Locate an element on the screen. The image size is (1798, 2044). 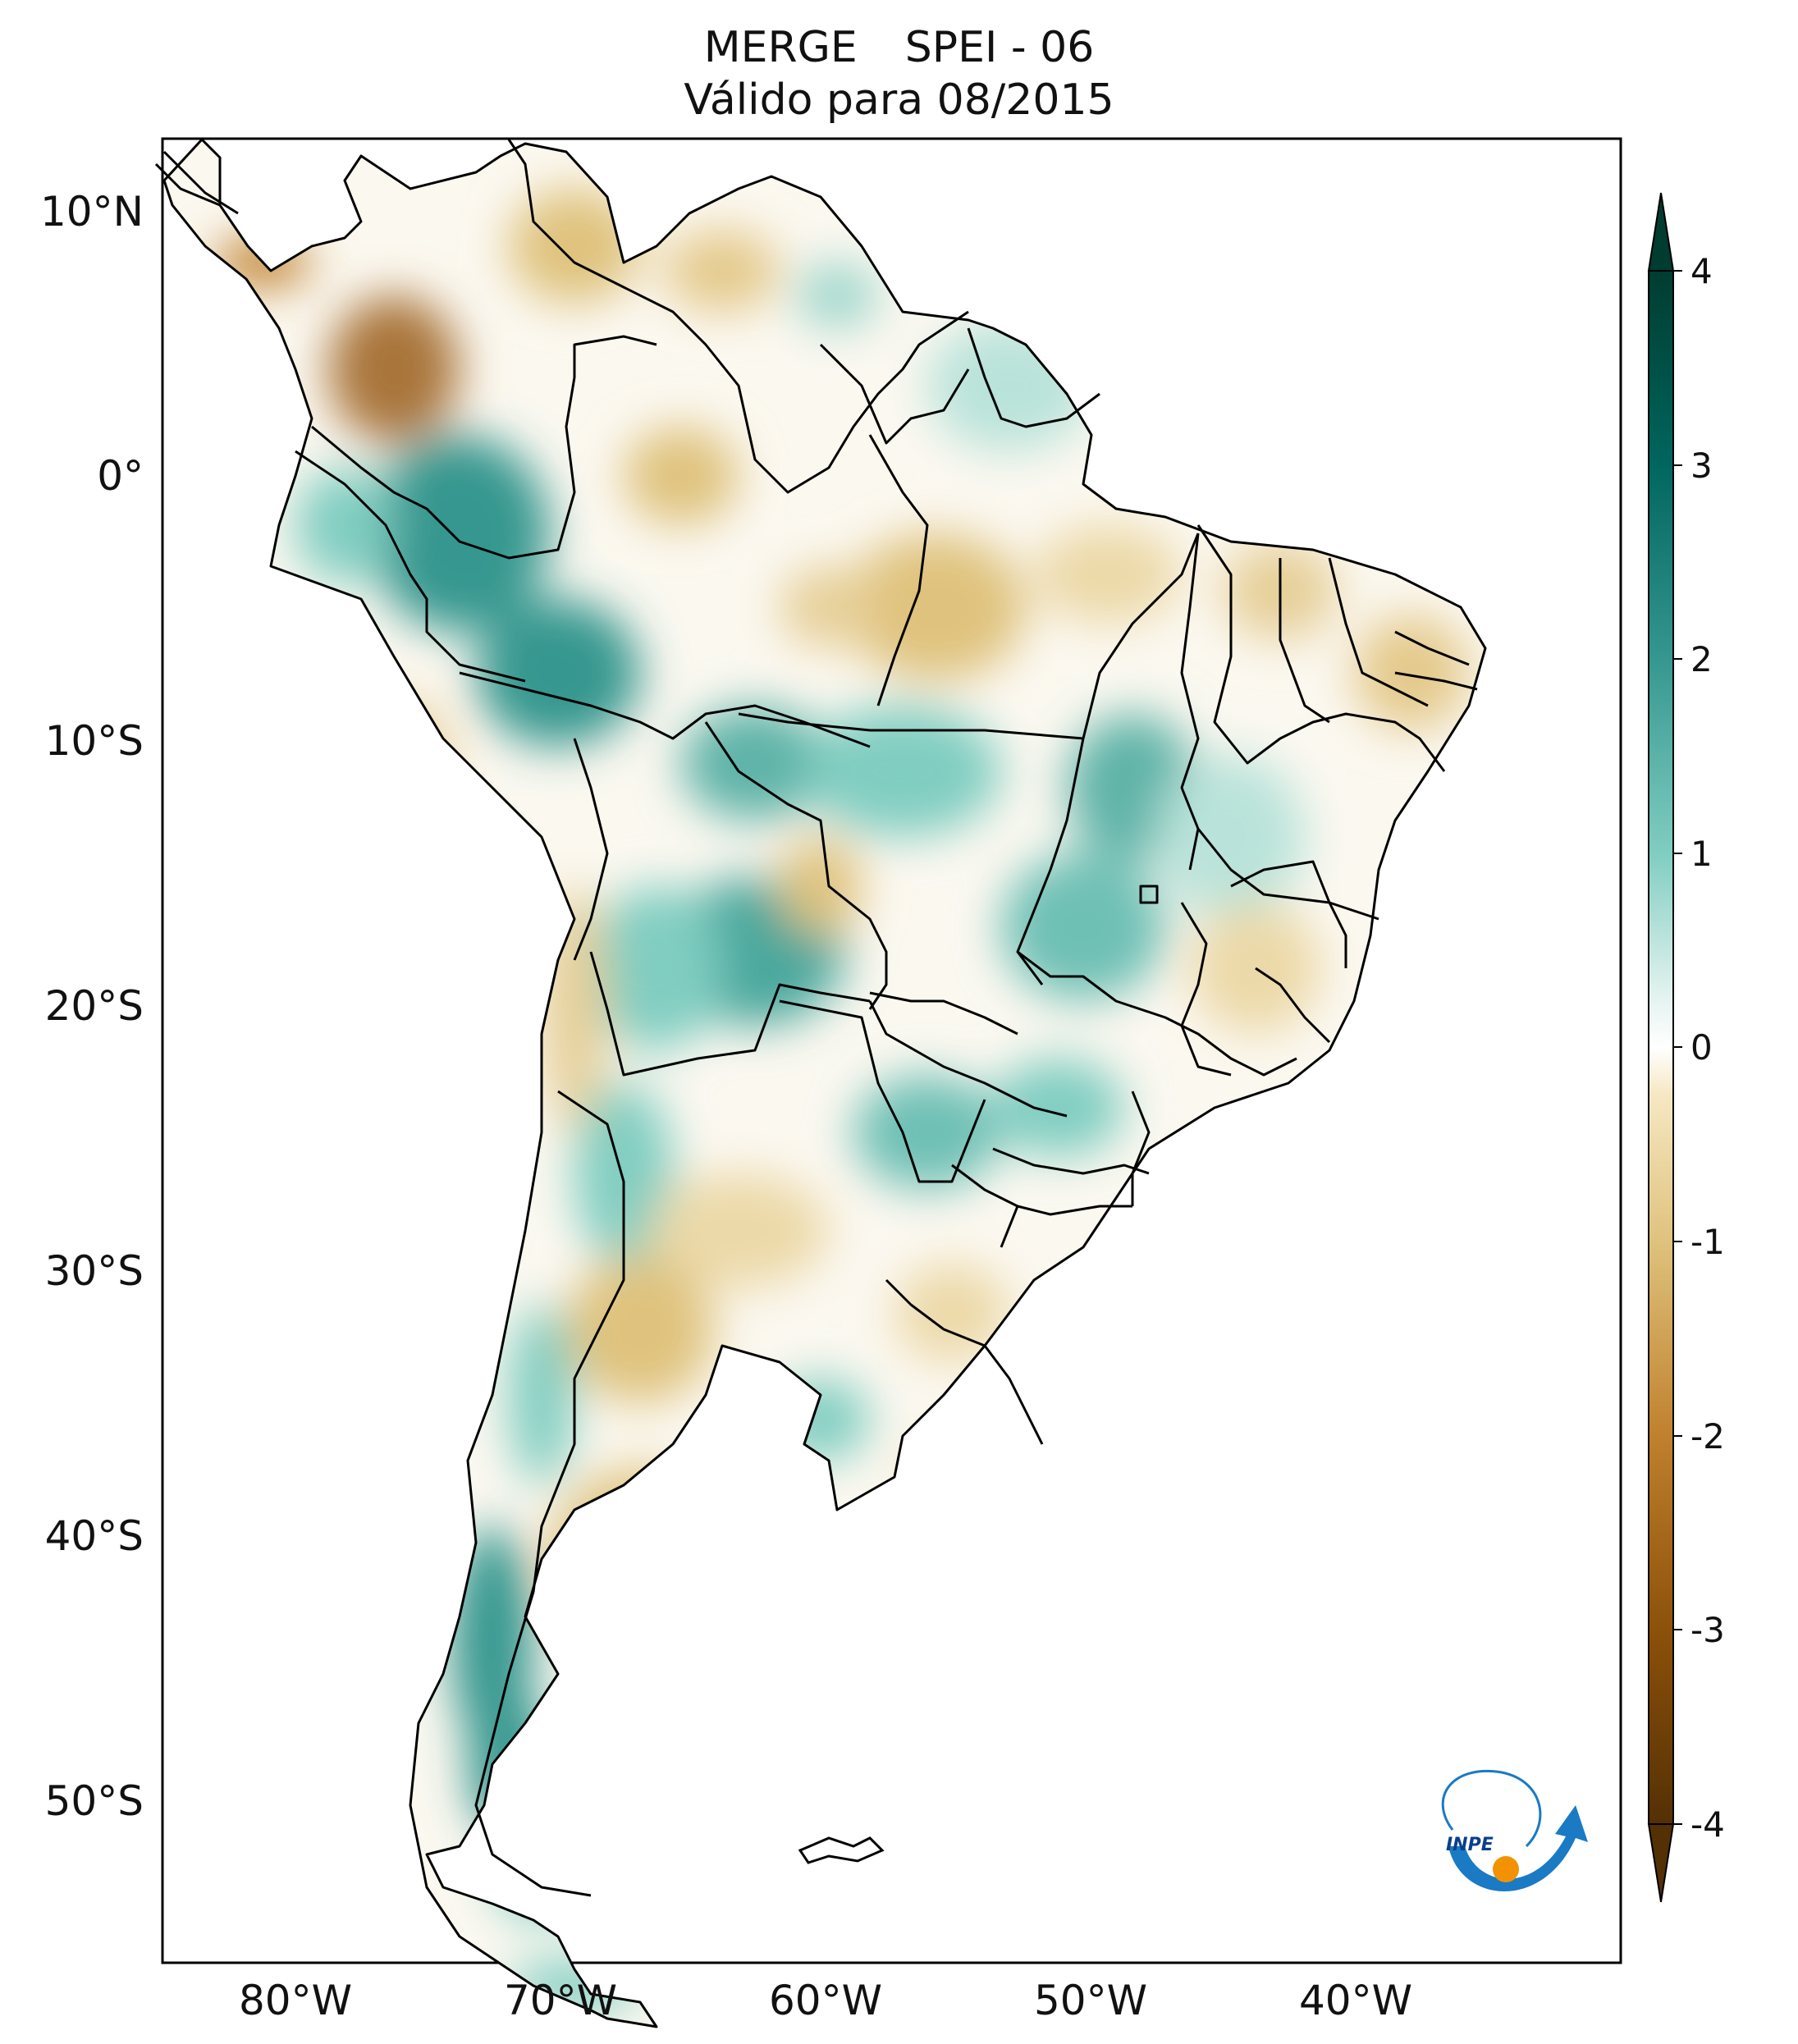
lat-axis: 10°N 0° 10°S 20°S 30°S 40°S 50°S is located at coordinates (92, 1006).